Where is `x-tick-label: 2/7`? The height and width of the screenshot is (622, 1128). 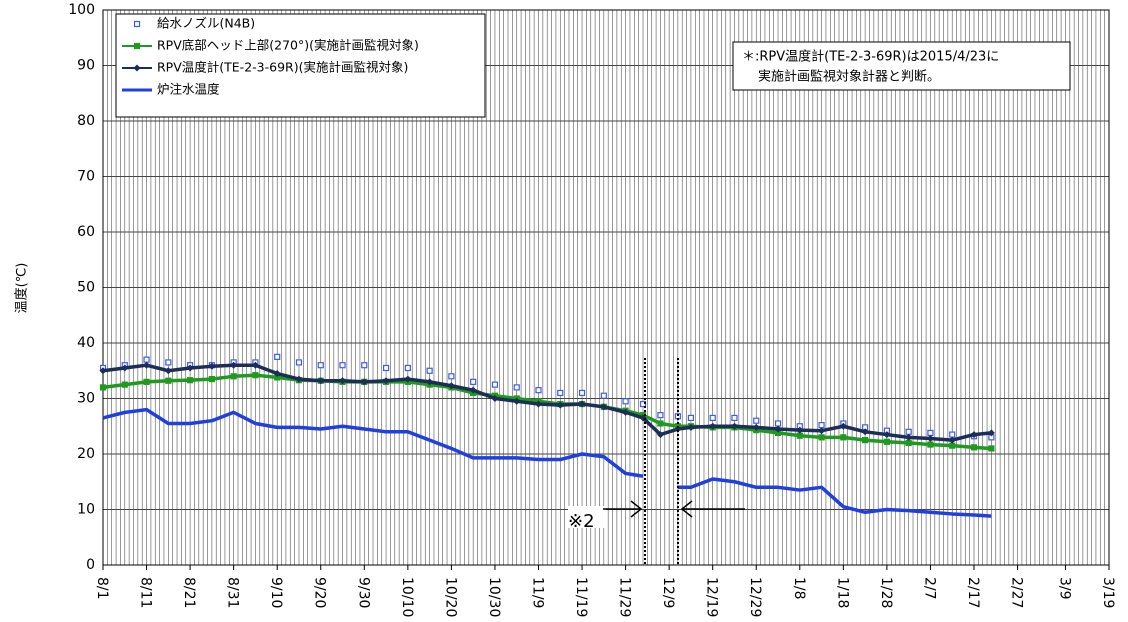
x-tick-label: 2/7 is located at coordinates (929, 588).